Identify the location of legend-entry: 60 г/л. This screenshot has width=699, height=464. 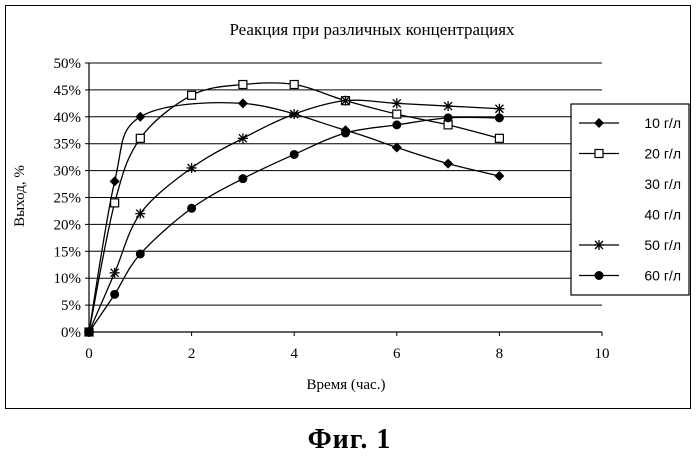
(630, 276).